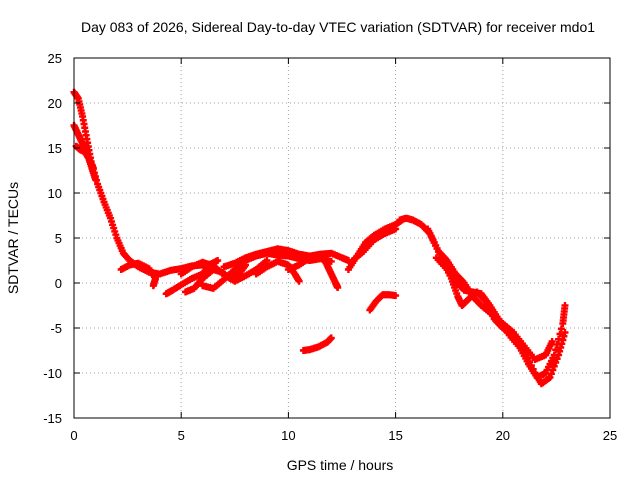 This screenshot has width=640, height=480. Describe the element at coordinates (395, 435) in the screenshot. I see `x-tick-label: 15` at that location.